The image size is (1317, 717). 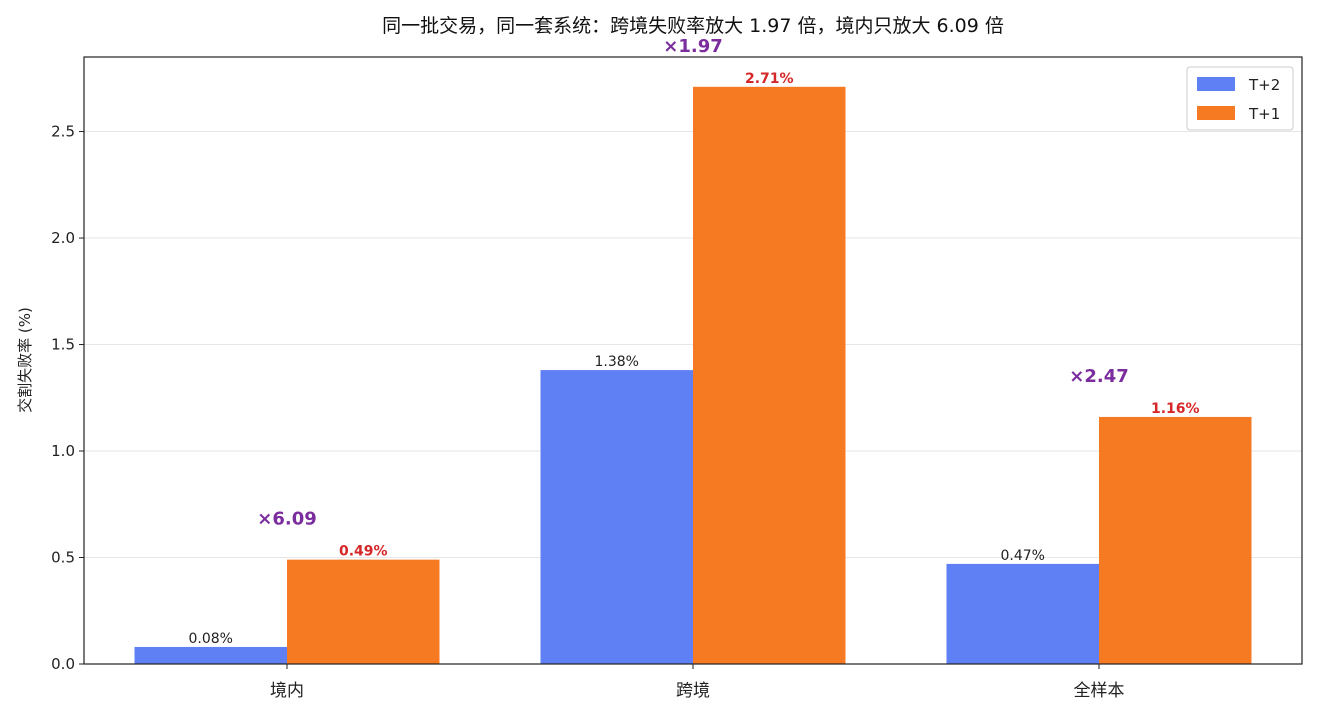 What do you see at coordinates (1264, 114) in the screenshot?
I see `legend-label-t1: T+1` at bounding box center [1264, 114].